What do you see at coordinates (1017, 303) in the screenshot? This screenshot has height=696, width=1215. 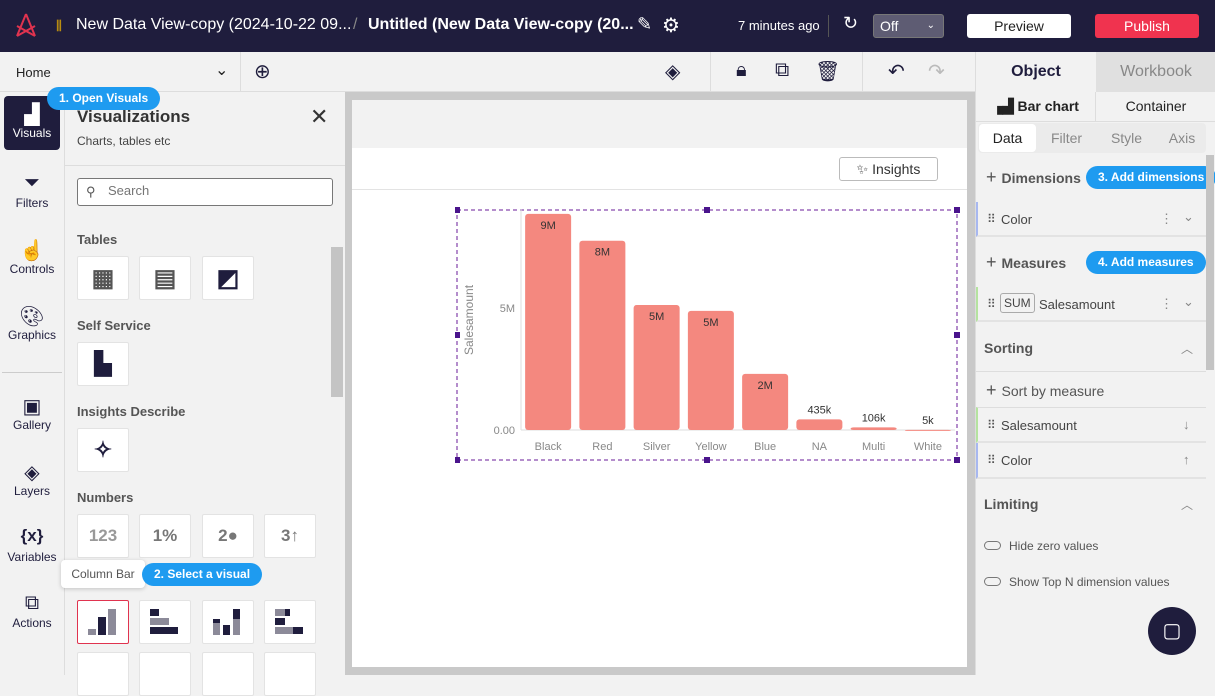 I see `aggregation-badge: SUM` at bounding box center [1017, 303].